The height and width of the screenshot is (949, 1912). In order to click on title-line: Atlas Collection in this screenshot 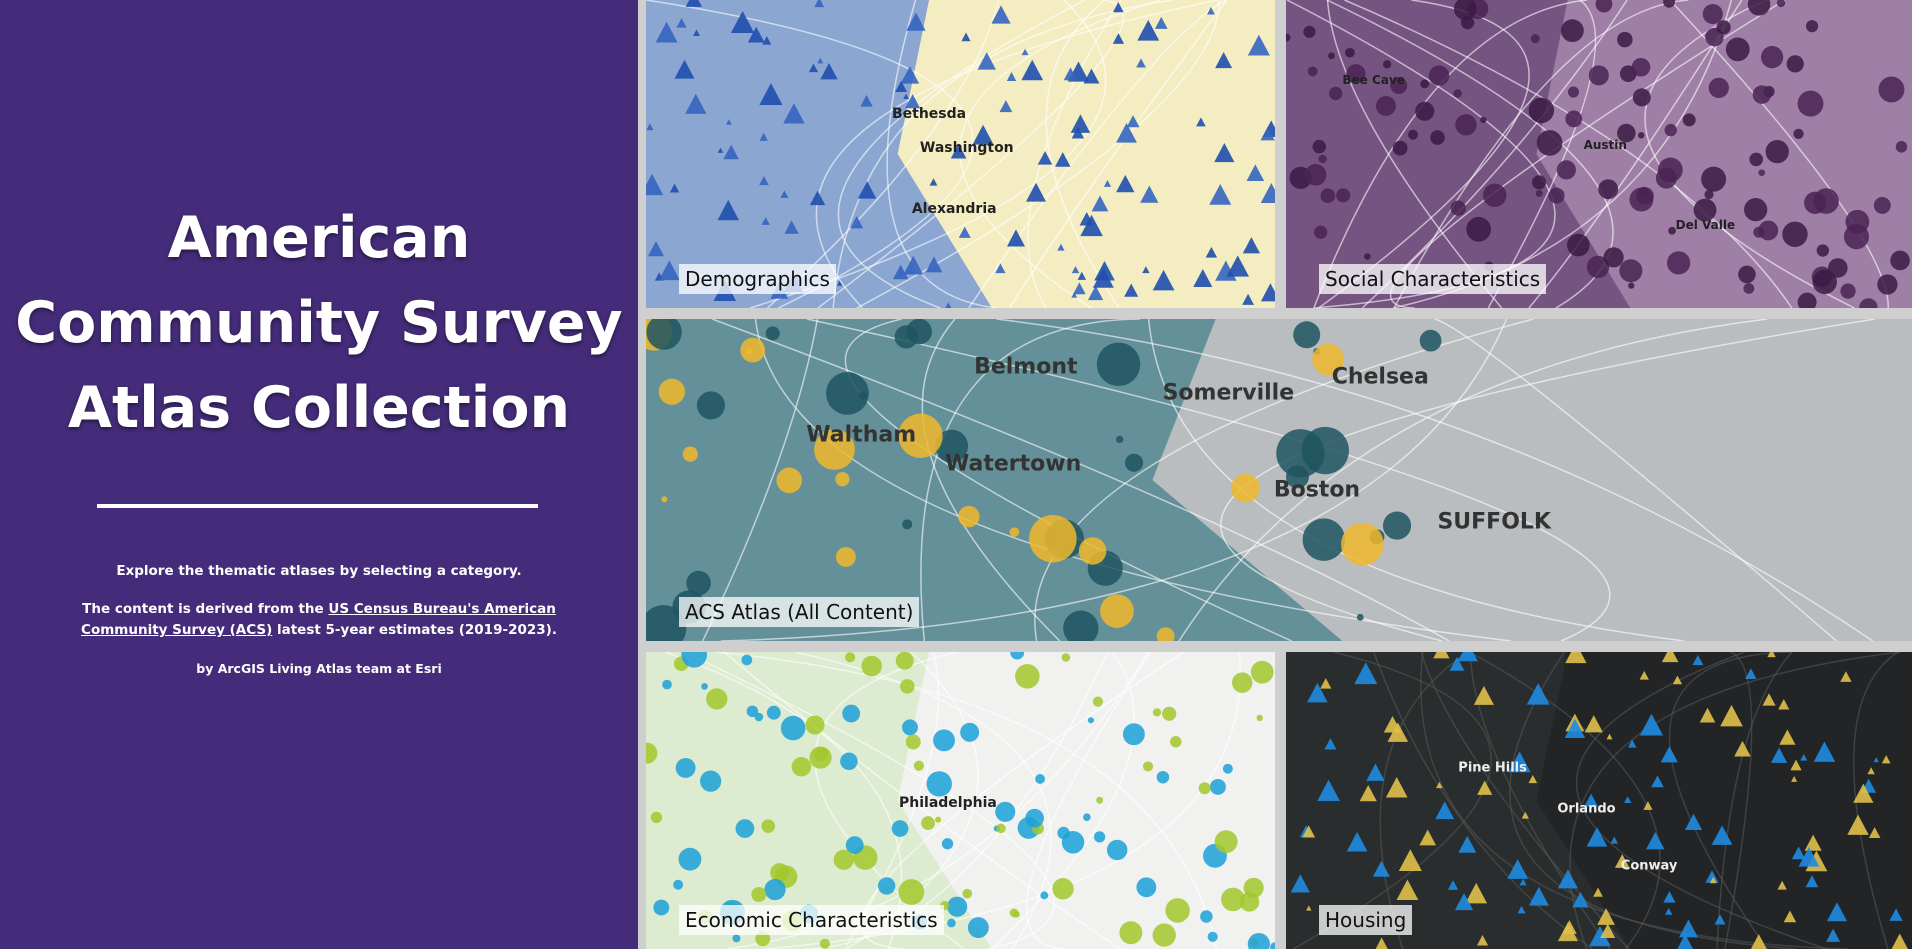, I will do `click(319, 408)`.